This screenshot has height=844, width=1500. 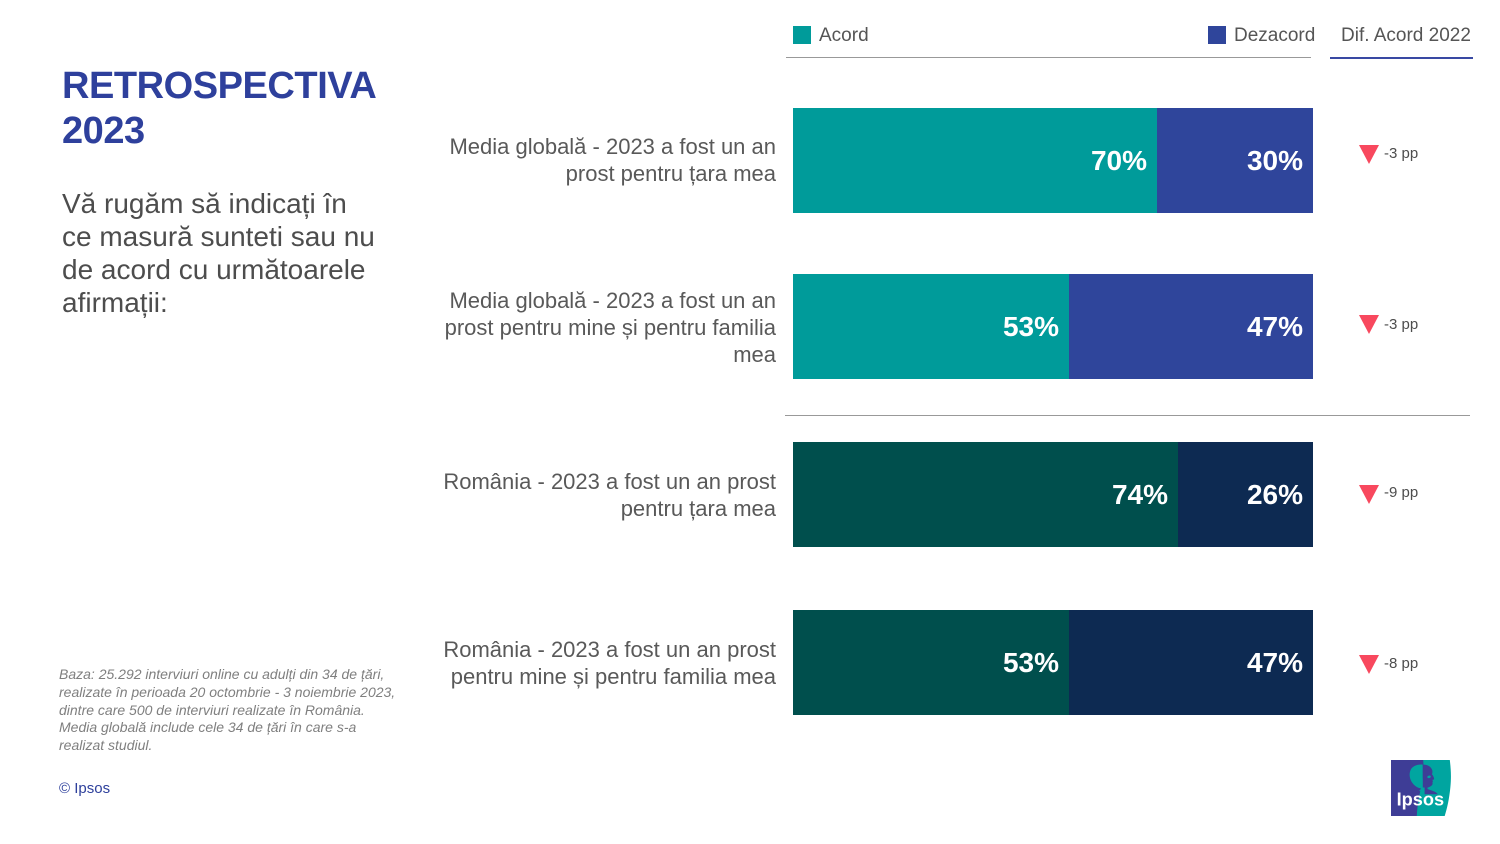 I want to click on svg-text: Ipsos, so click(x=1421, y=800).